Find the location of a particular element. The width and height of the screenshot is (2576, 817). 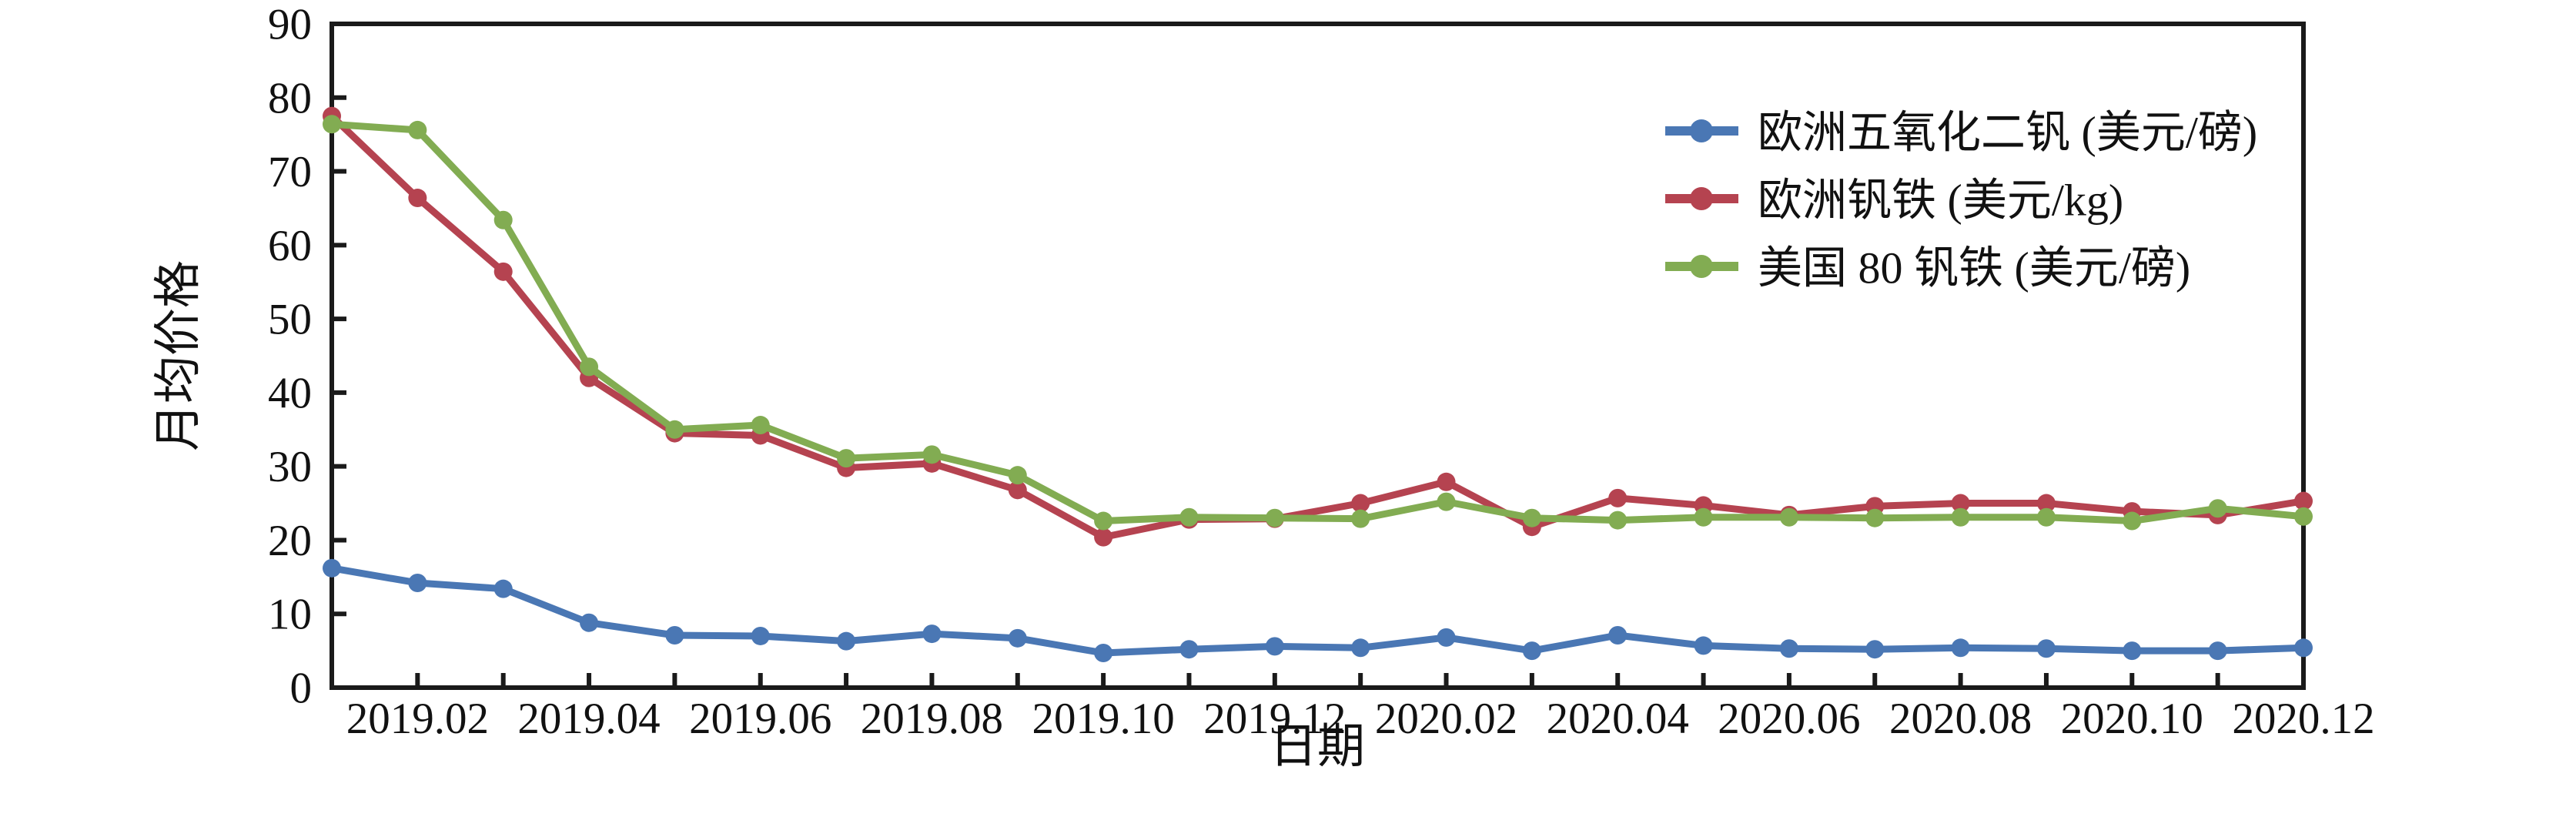

x-tick-label: 2020.02 is located at coordinates (1446, 719).